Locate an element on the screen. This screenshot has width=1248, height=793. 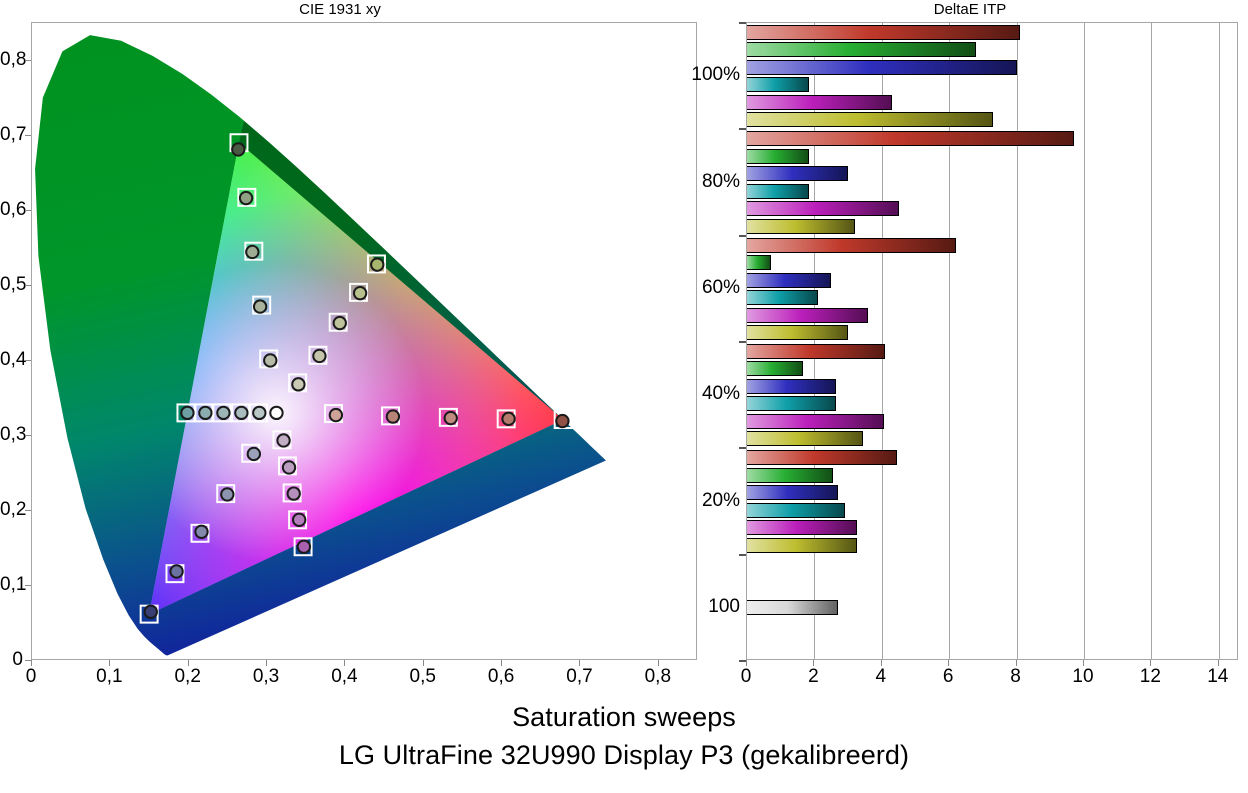
deltae-x-tick-label: 2 is located at coordinates (813, 676).